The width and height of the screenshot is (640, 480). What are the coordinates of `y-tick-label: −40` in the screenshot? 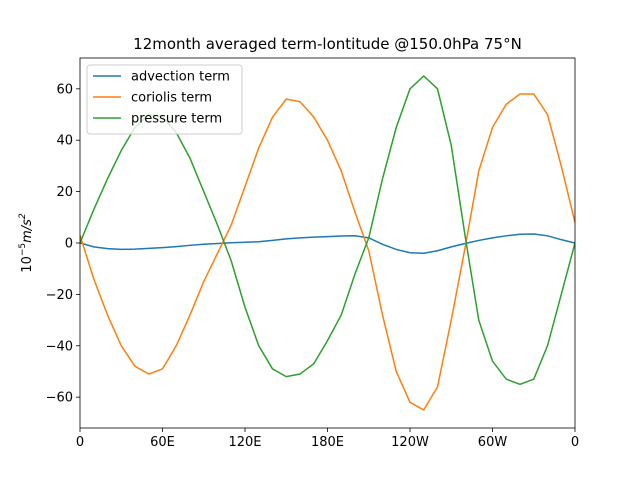 It's located at (59, 346).